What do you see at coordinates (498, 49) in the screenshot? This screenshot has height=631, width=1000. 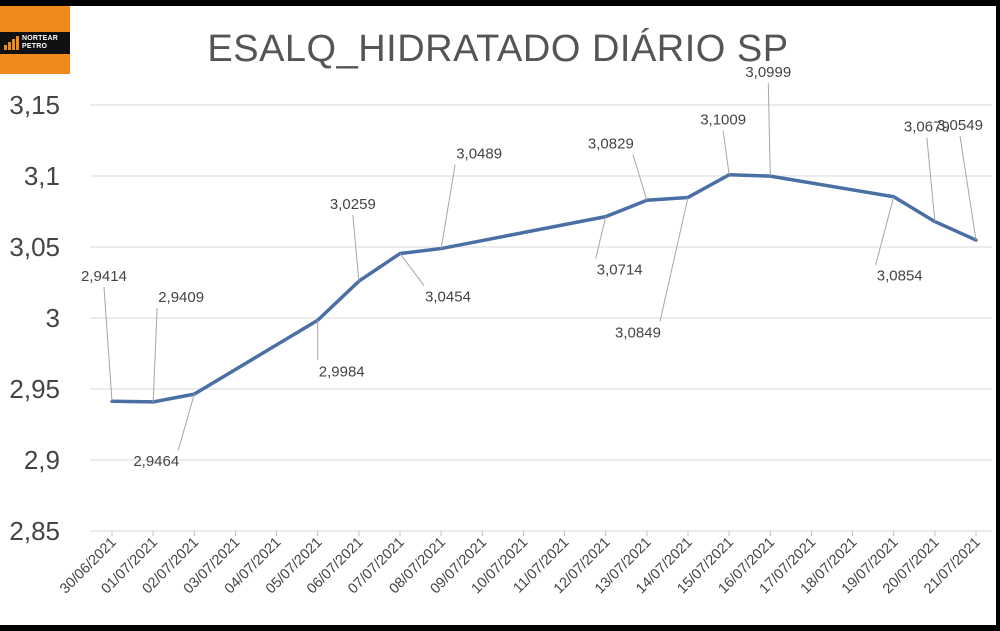 I see `chart-title: ESALQ_HIDRATADO DIÁRIO SP` at bounding box center [498, 49].